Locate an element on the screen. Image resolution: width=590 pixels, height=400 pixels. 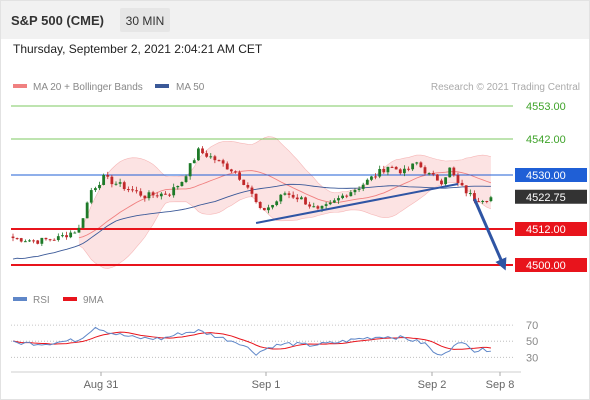
instrument-title: S&P 500 (CME) is located at coordinates (57, 20).